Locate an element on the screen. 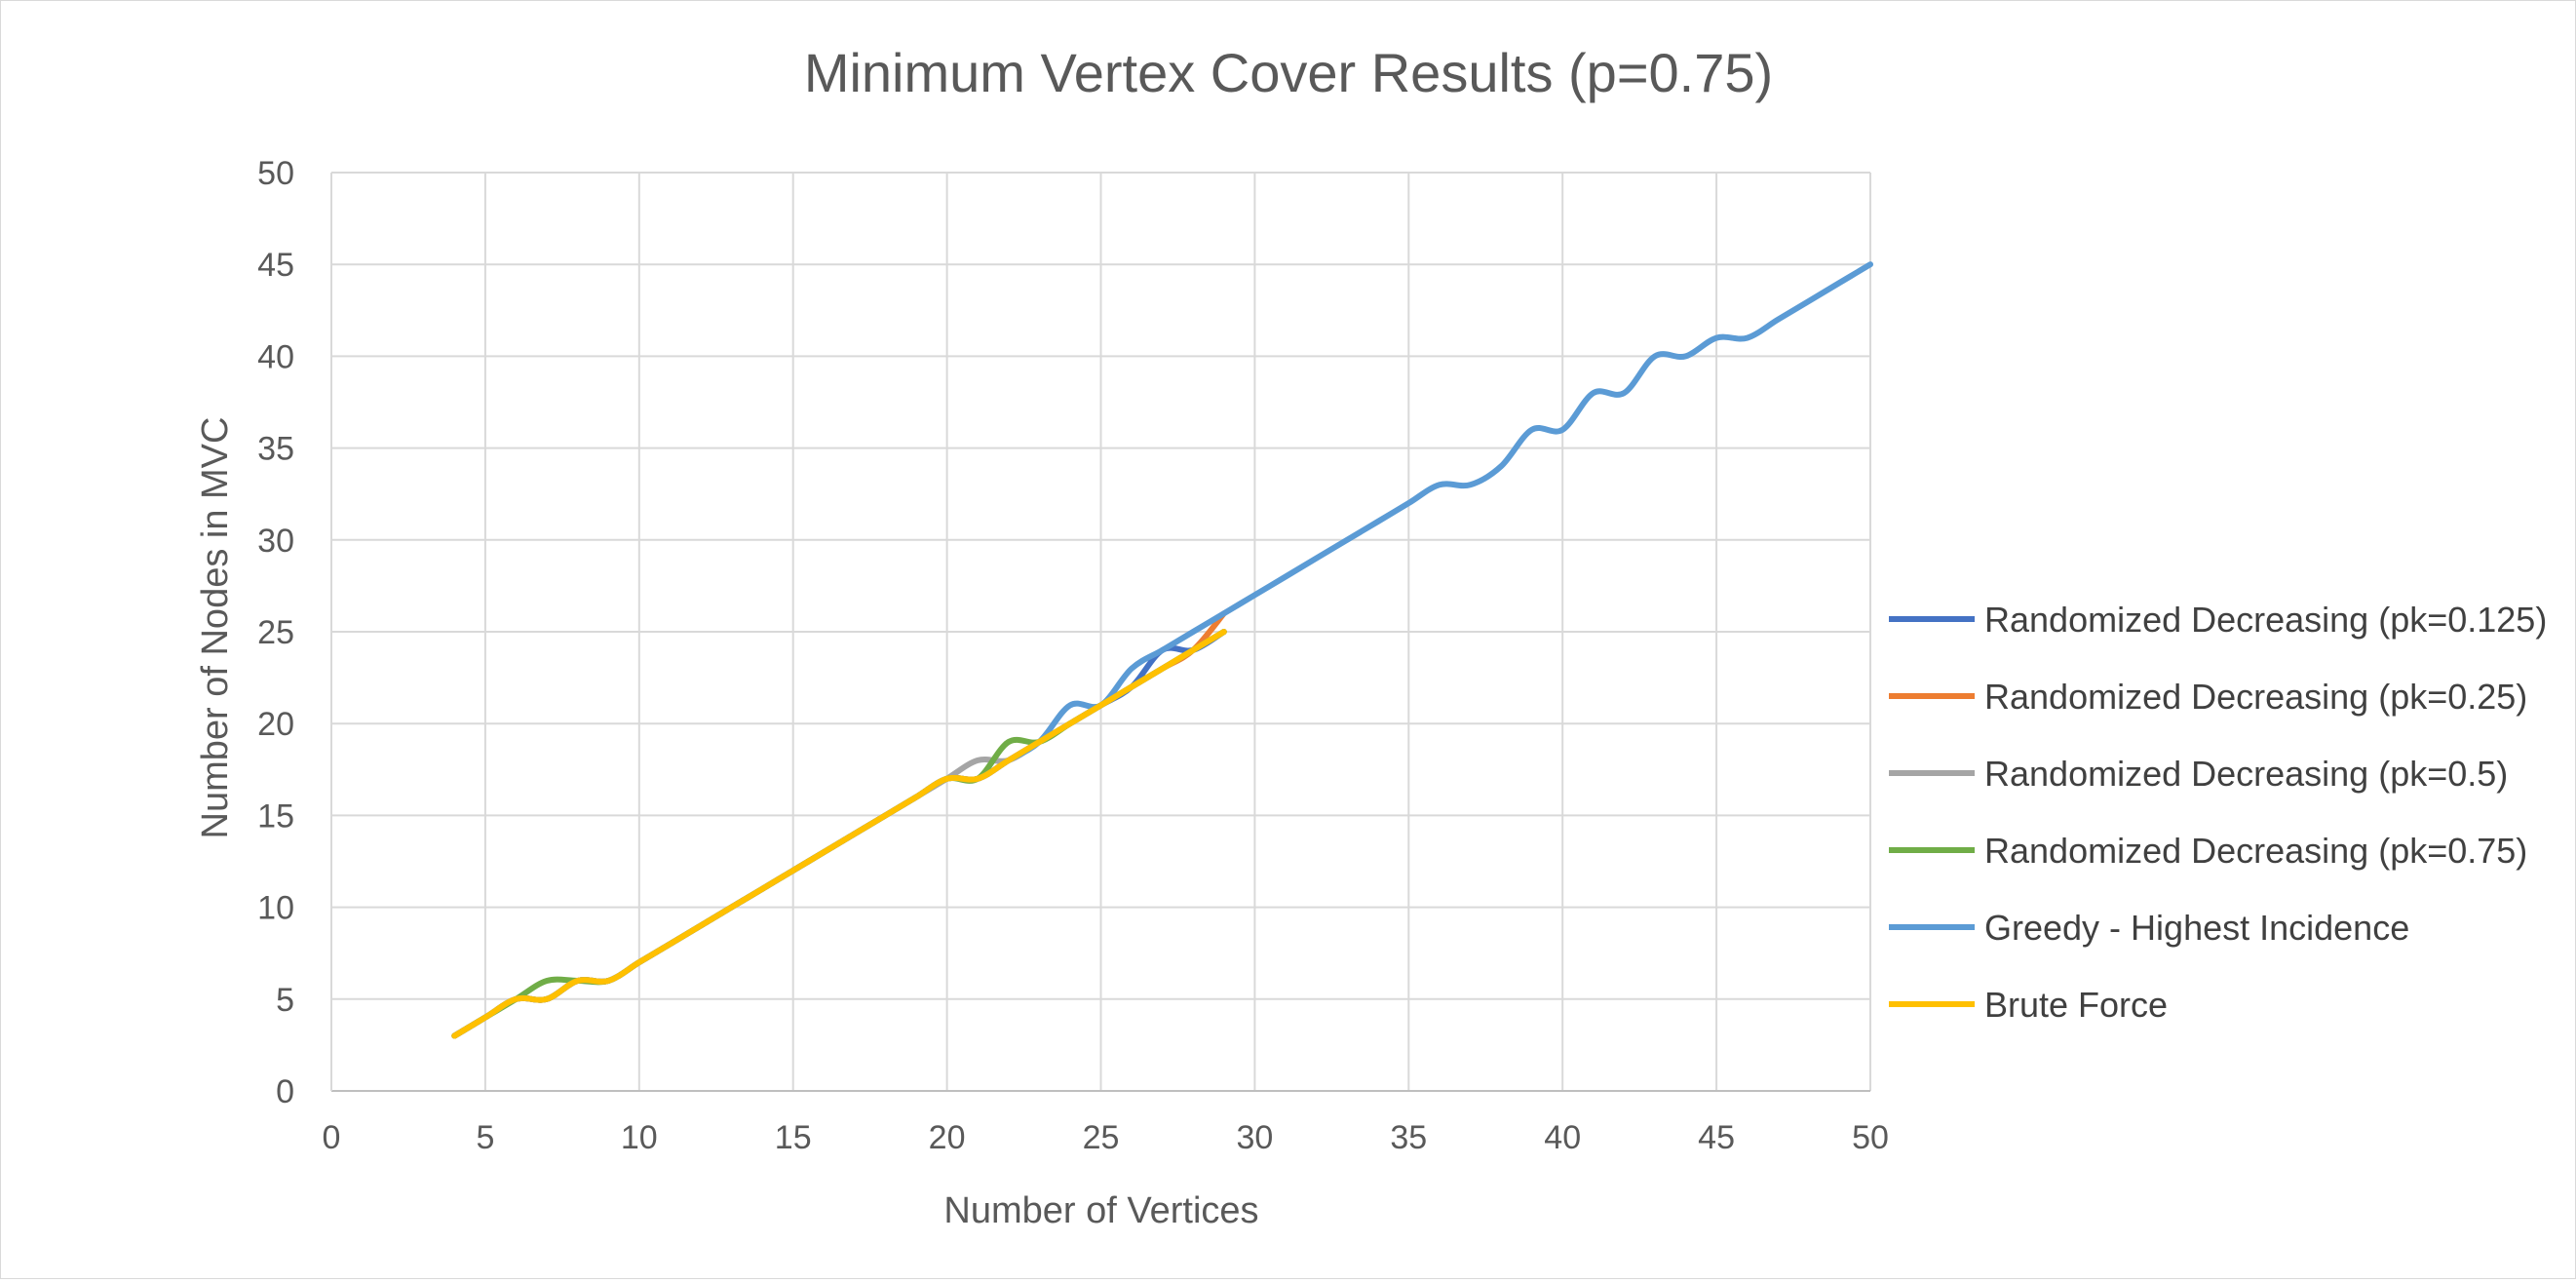 Image resolution: width=2576 pixels, height=1283 pixels. legend-item: Randomized Decreasing (pk=0.125) is located at coordinates (2218, 620).